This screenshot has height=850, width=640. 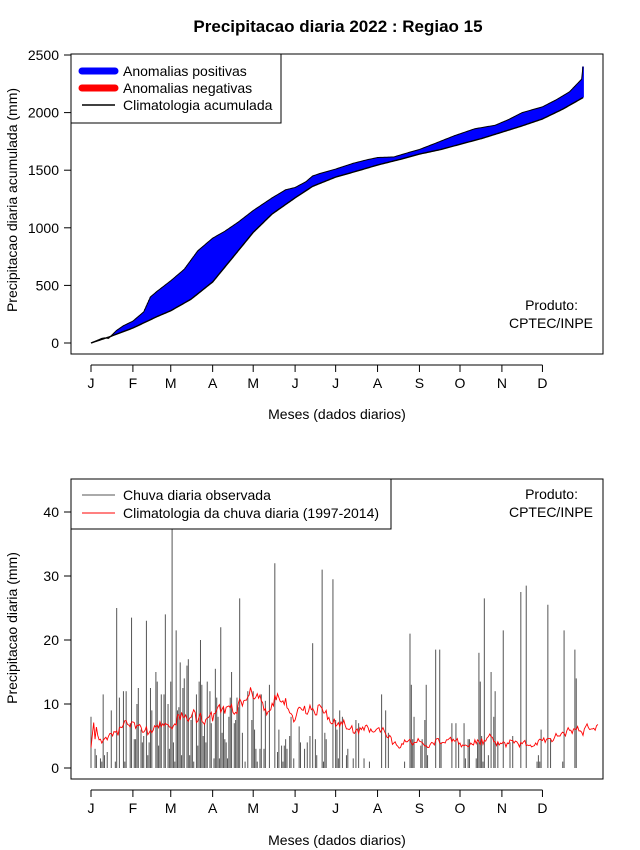 What do you see at coordinates (251, 513) in the screenshot?
I see `legend-label-daily-climatology: Climatologia da chuva diaria (1997-2014)` at bounding box center [251, 513].